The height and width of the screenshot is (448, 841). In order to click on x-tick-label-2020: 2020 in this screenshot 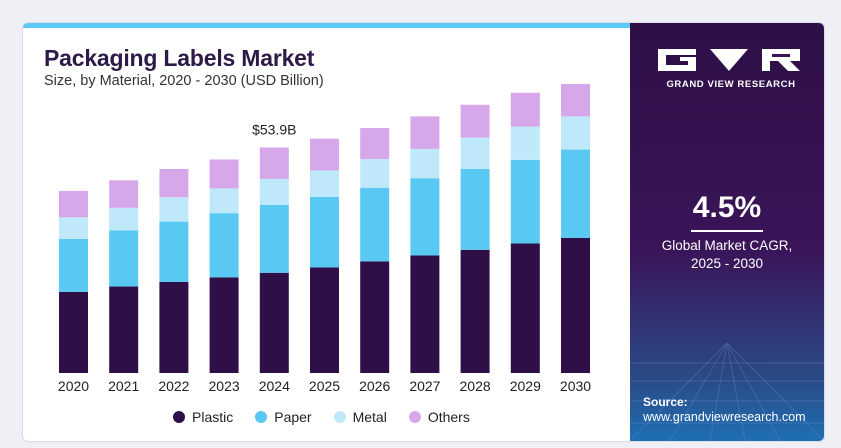, I will do `click(73, 386)`.